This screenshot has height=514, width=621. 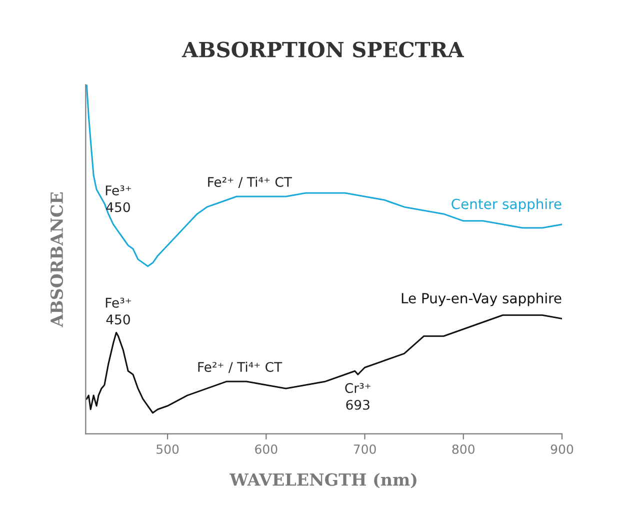 I want to click on x-tick-label: 700, so click(x=365, y=449).